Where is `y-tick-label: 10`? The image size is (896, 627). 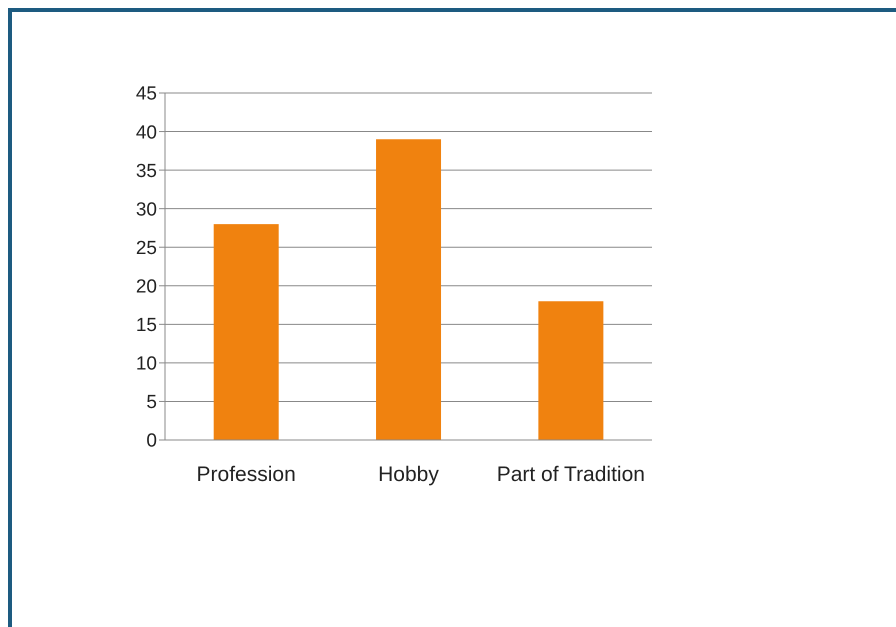
y-tick-label: 10 is located at coordinates (146, 364).